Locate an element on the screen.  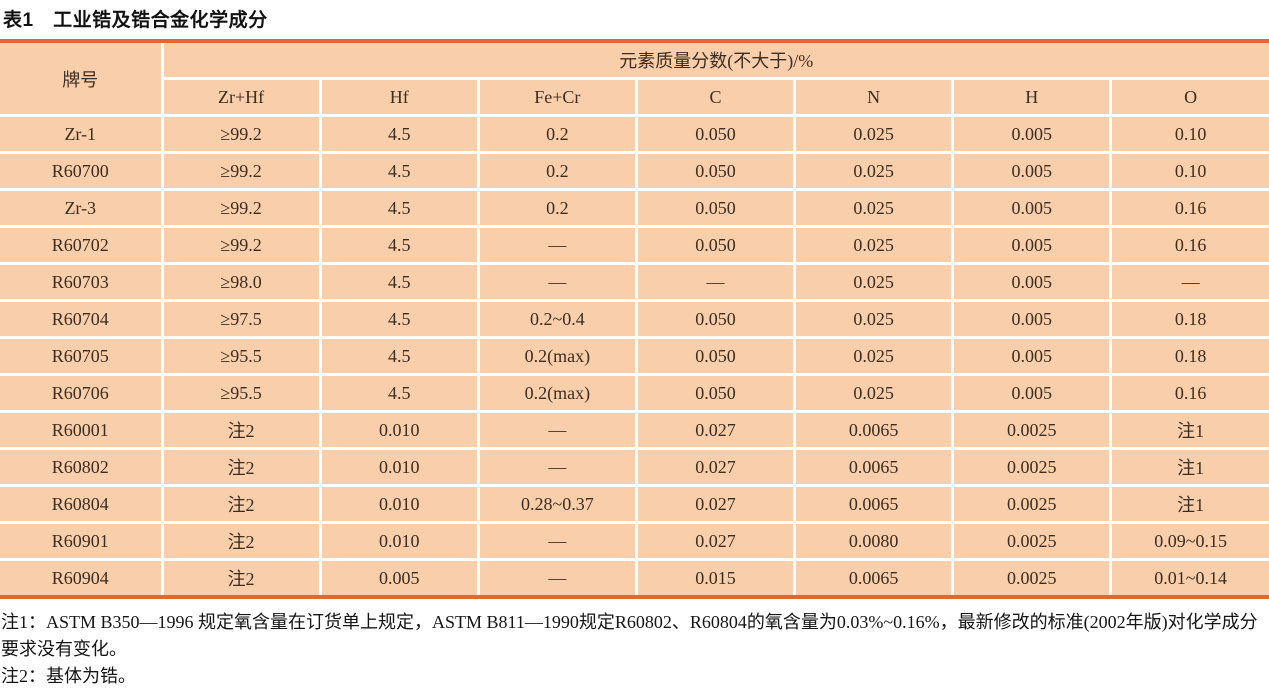
table-row: Zr-1 ≥99.2 4.5 0.2 0.050 0.025 0.005 0.10 is located at coordinates (634, 134).